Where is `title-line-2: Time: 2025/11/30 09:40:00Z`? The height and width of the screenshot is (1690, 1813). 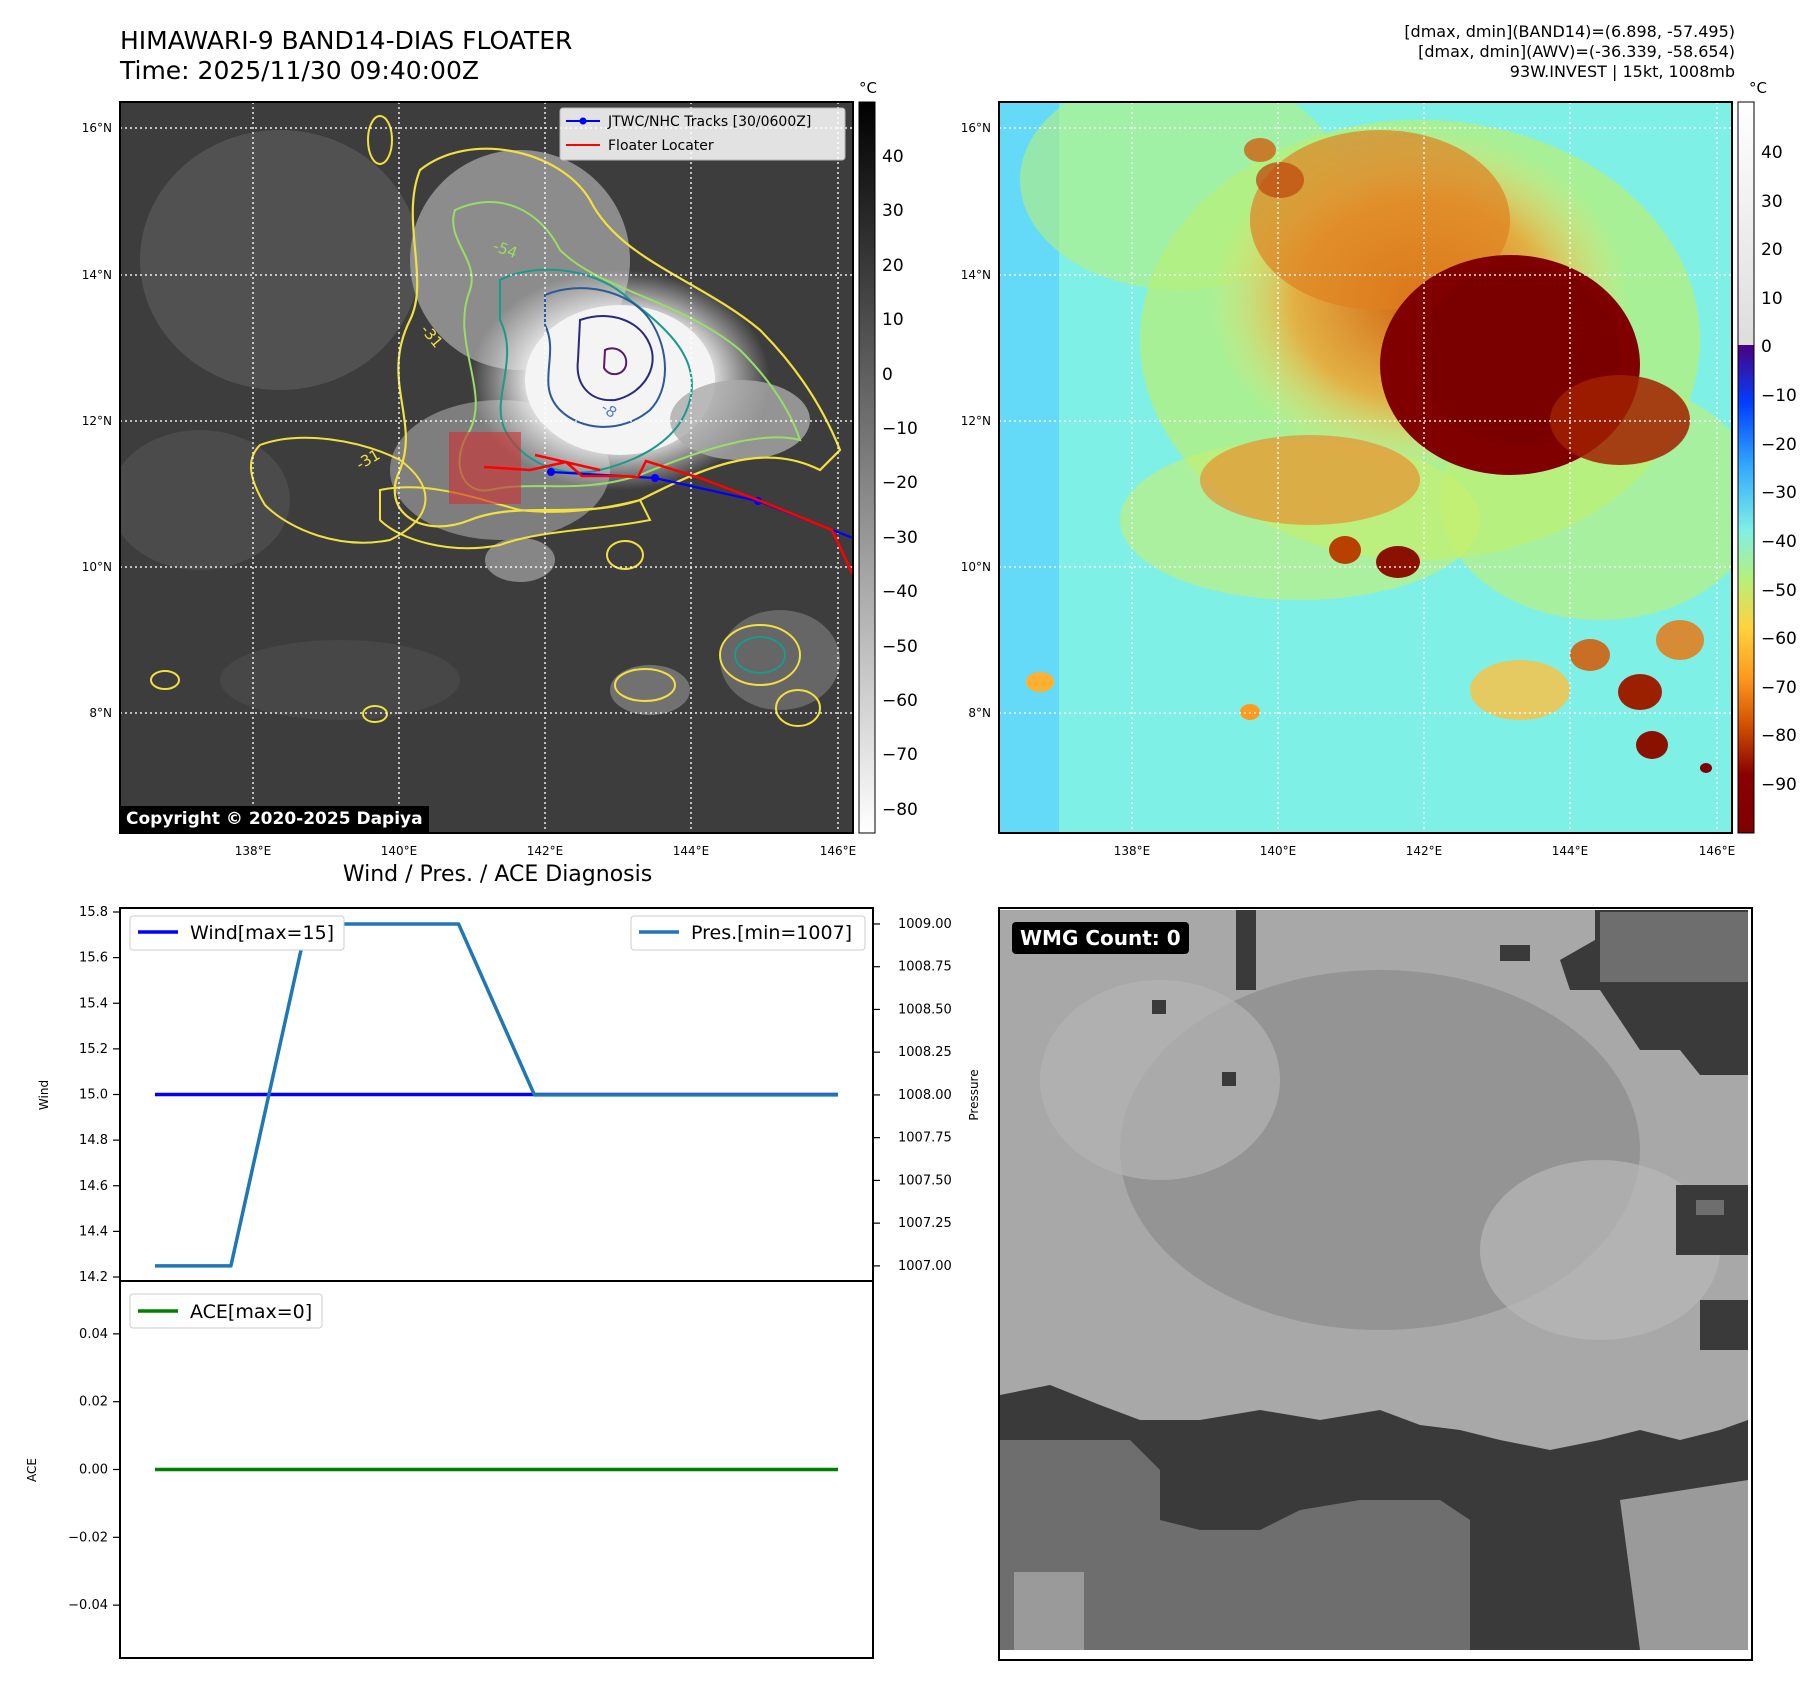 title-line-2: Time: 2025/11/30 09:40:00Z is located at coordinates (299, 70).